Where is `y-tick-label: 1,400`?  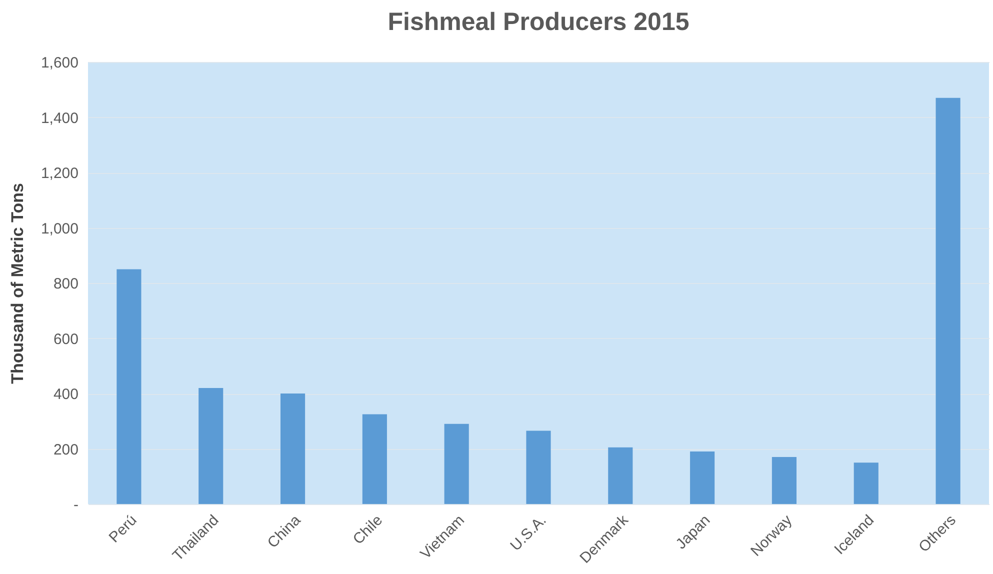
y-tick-label: 1,400 is located at coordinates (59, 118).